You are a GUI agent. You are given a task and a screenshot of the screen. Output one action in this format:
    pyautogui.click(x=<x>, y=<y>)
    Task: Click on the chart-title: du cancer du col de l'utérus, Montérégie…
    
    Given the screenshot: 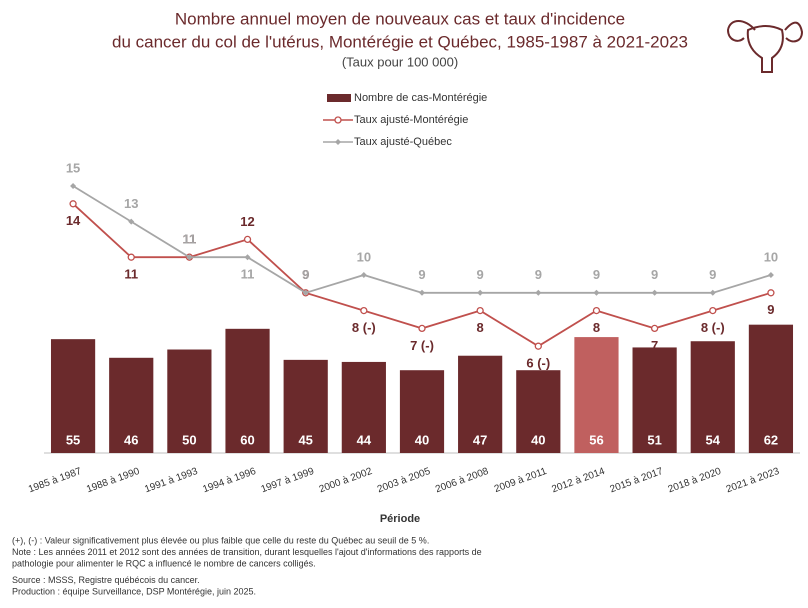 What is the action you would take?
    pyautogui.click(x=400, y=41)
    